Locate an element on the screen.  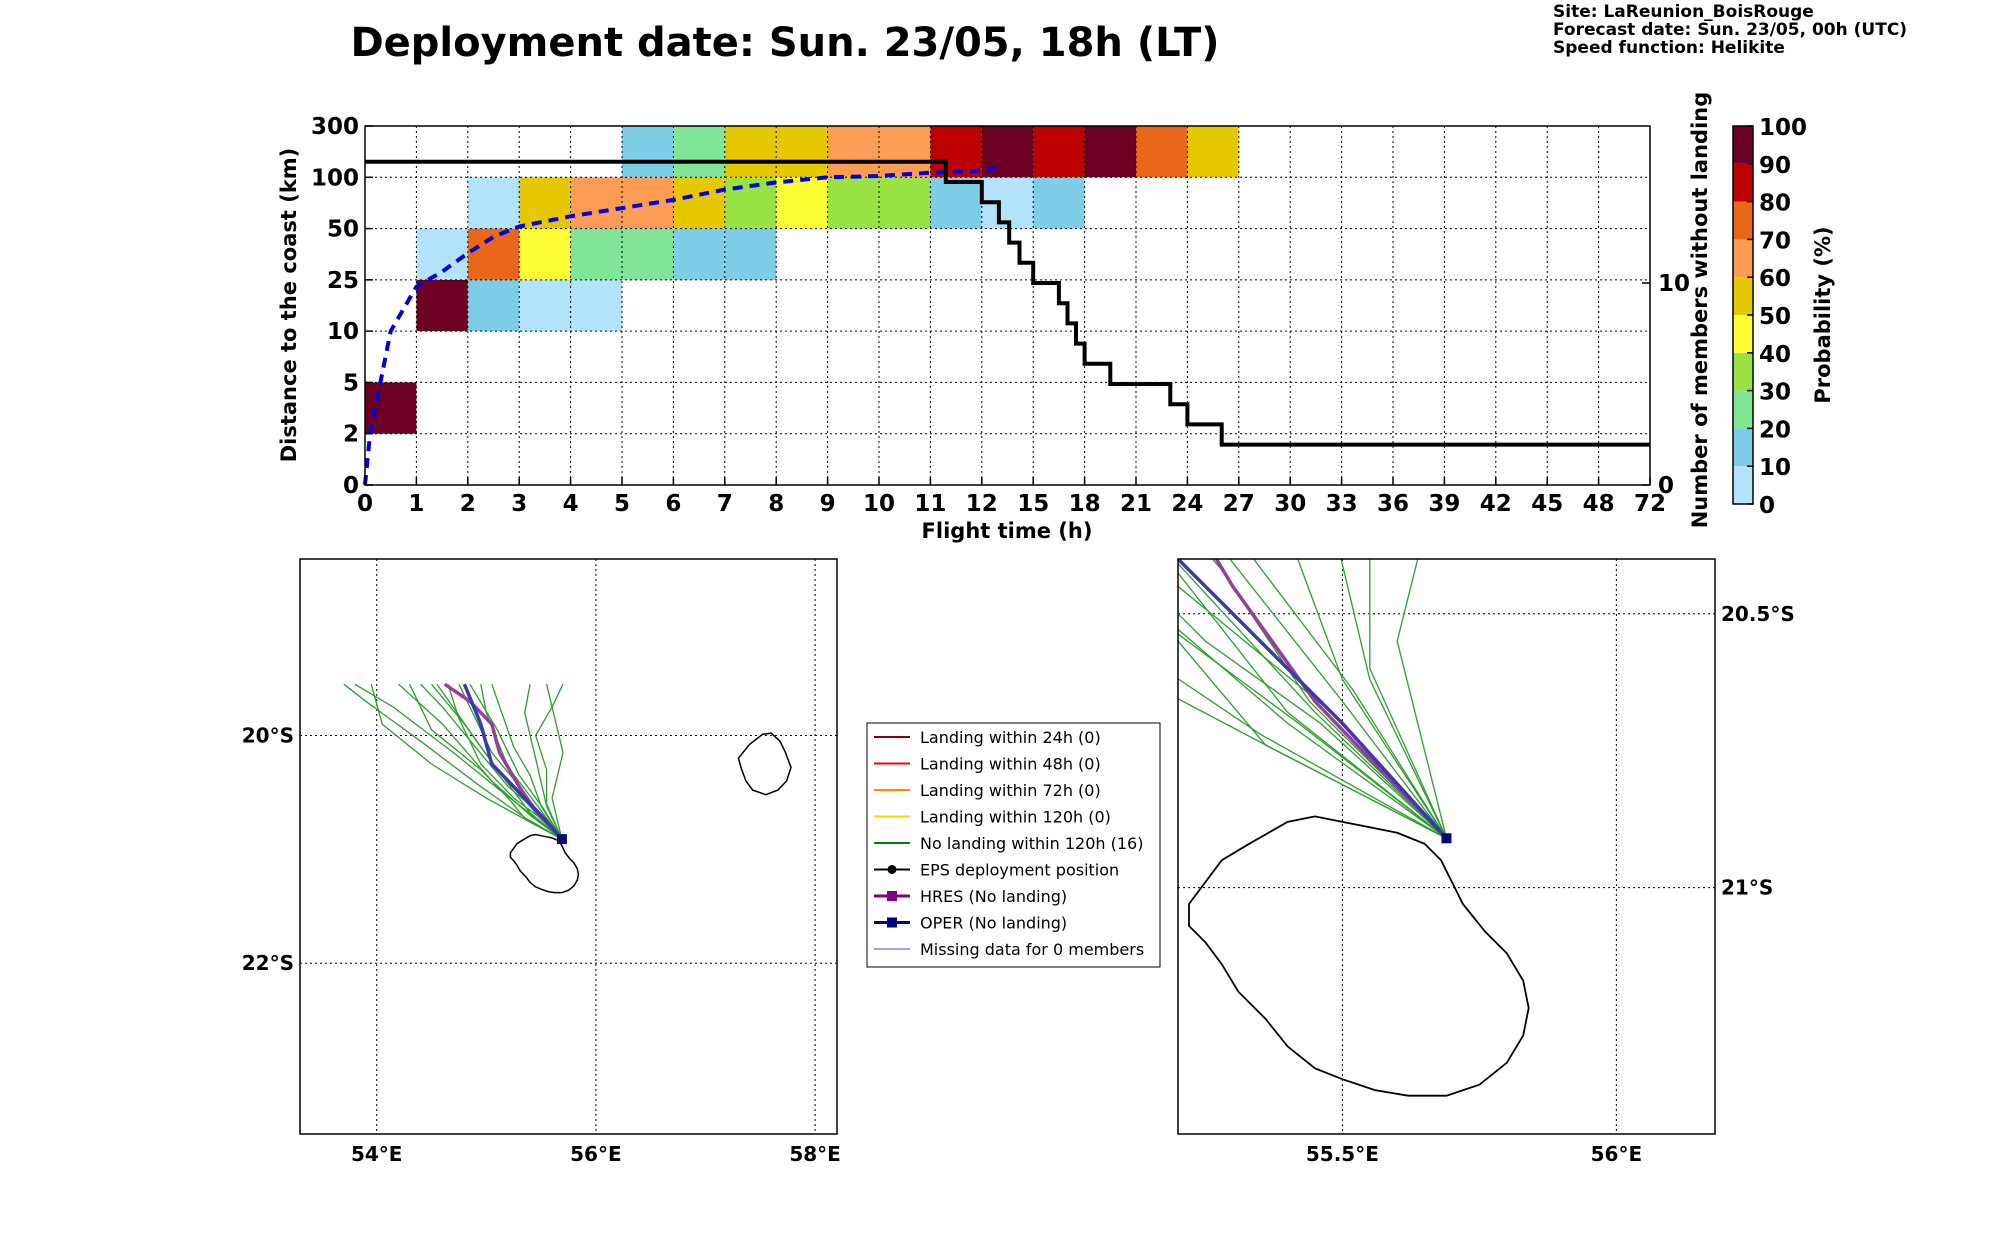
y-tick-label: 25 is located at coordinates (343, 281).